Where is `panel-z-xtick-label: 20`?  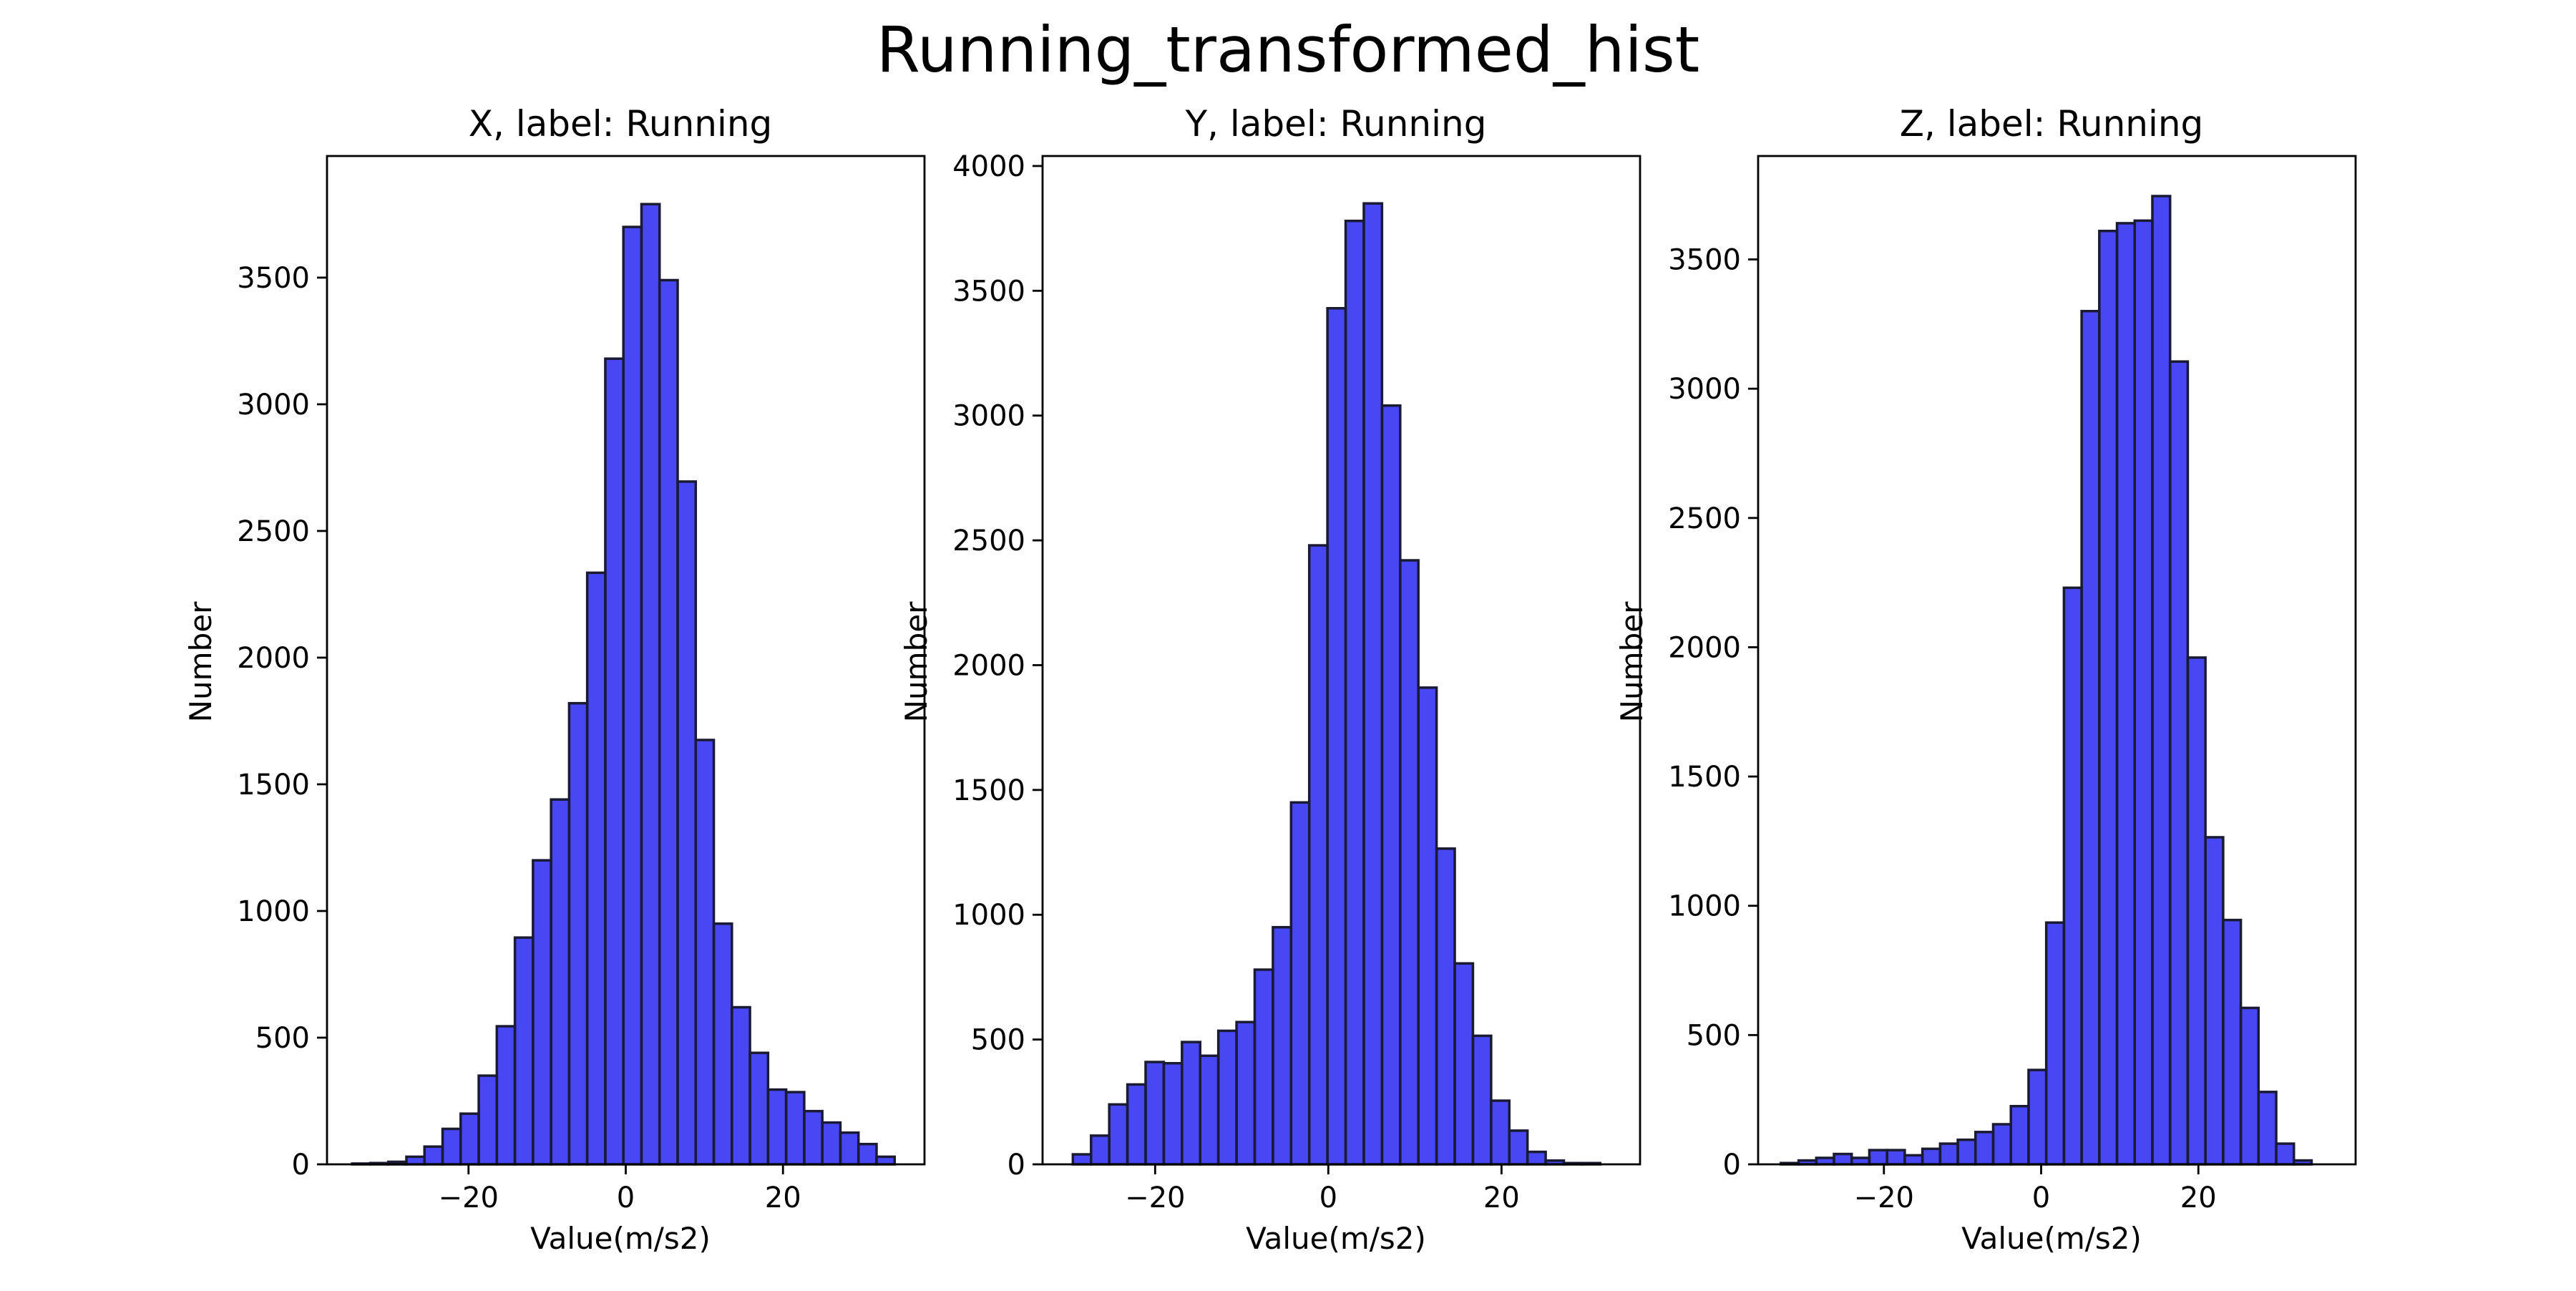 panel-z-xtick-label: 20 is located at coordinates (2198, 1198).